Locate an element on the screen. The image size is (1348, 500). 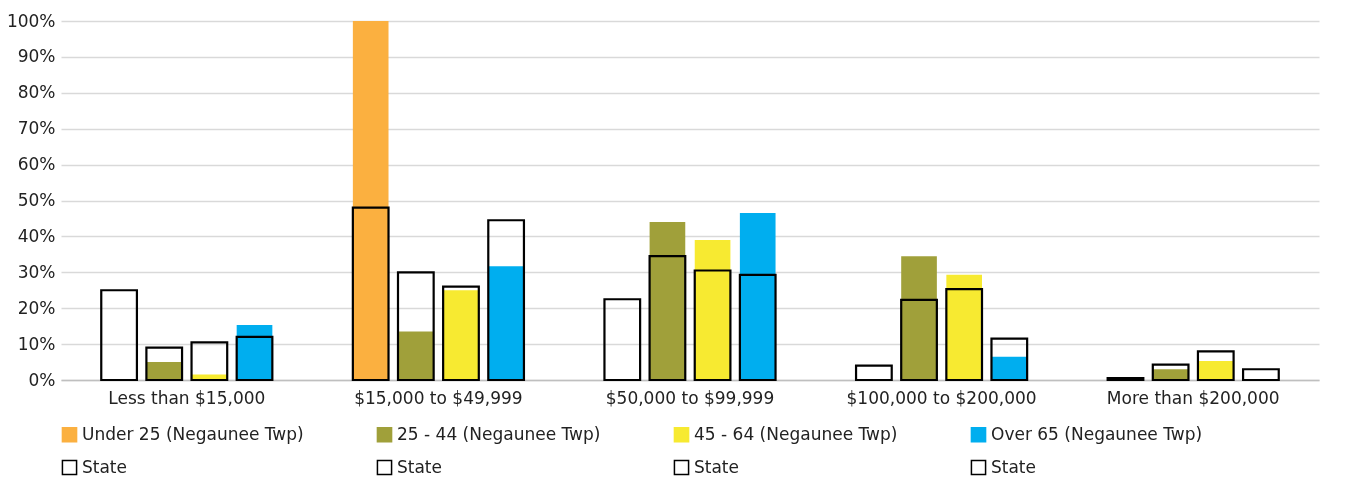
y-tick-label: 70% is located at coordinates (36, 128).